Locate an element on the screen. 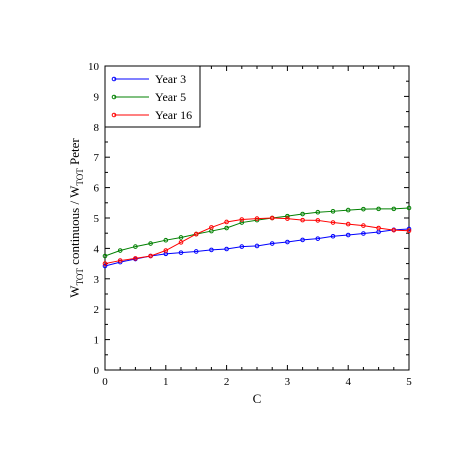 Image resolution: width=476 pixels, height=476 pixels. y-tick-label: 9 is located at coordinates (97, 97).